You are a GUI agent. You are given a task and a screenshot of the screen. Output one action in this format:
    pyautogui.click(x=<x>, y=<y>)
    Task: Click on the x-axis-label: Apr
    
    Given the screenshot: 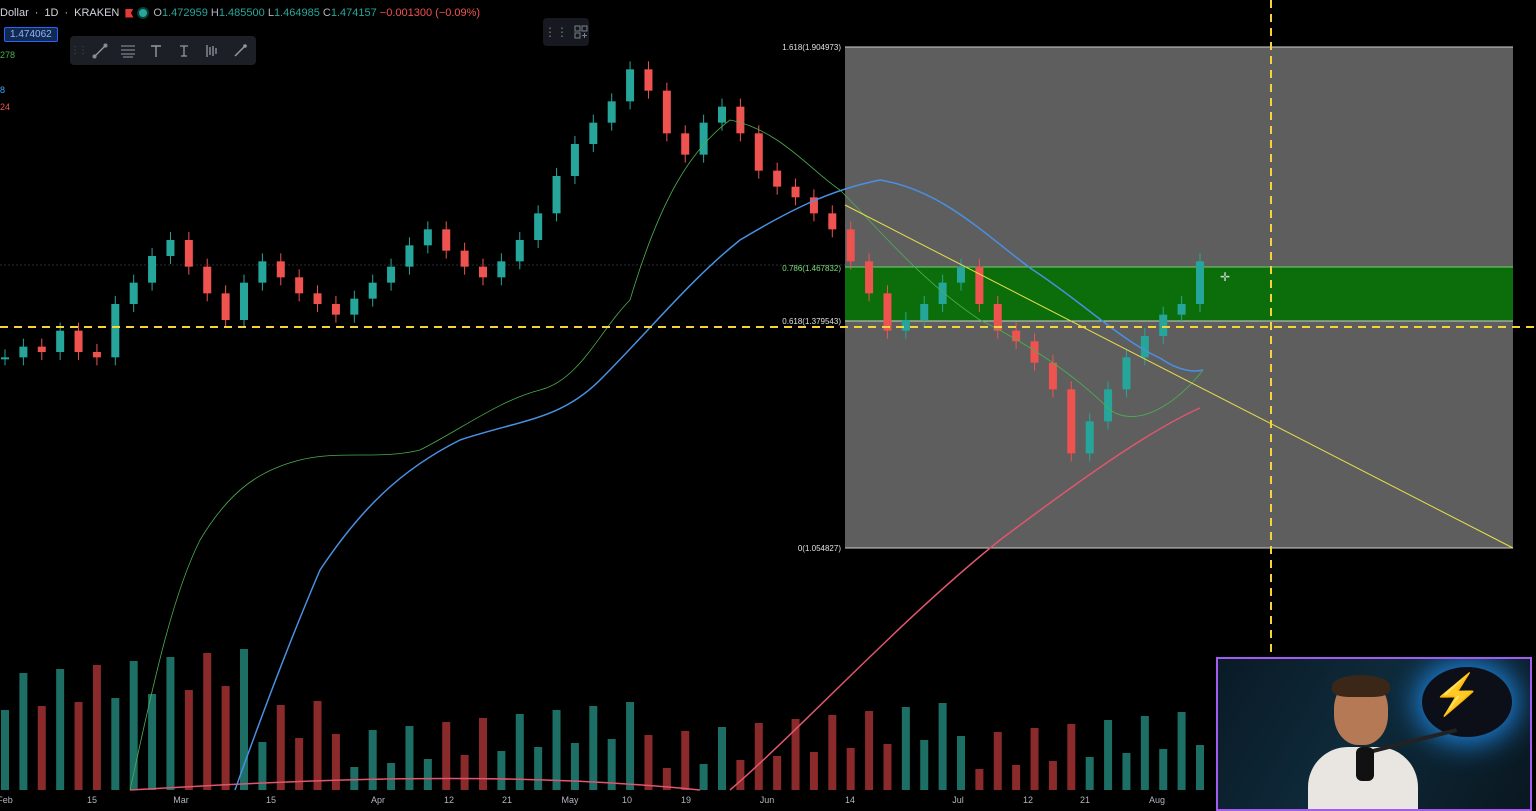 What is the action you would take?
    pyautogui.click(x=378, y=800)
    